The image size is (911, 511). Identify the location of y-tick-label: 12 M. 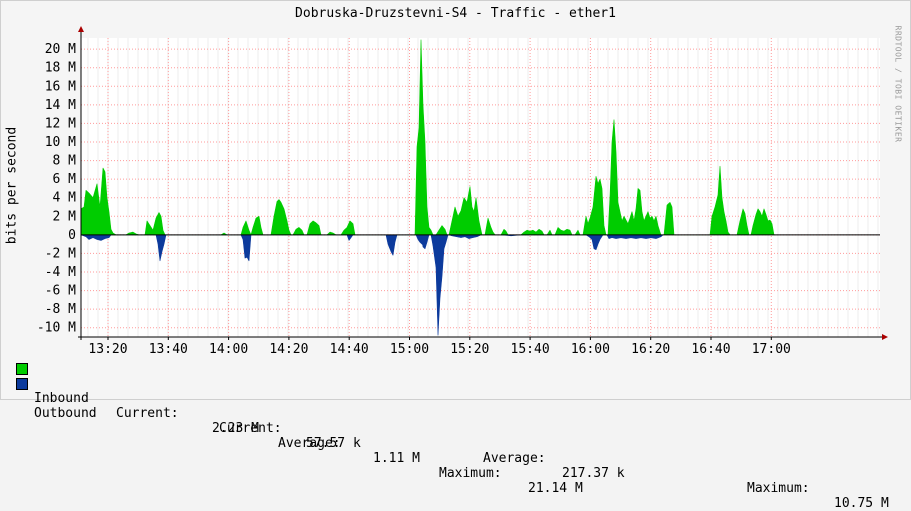
(60, 123).